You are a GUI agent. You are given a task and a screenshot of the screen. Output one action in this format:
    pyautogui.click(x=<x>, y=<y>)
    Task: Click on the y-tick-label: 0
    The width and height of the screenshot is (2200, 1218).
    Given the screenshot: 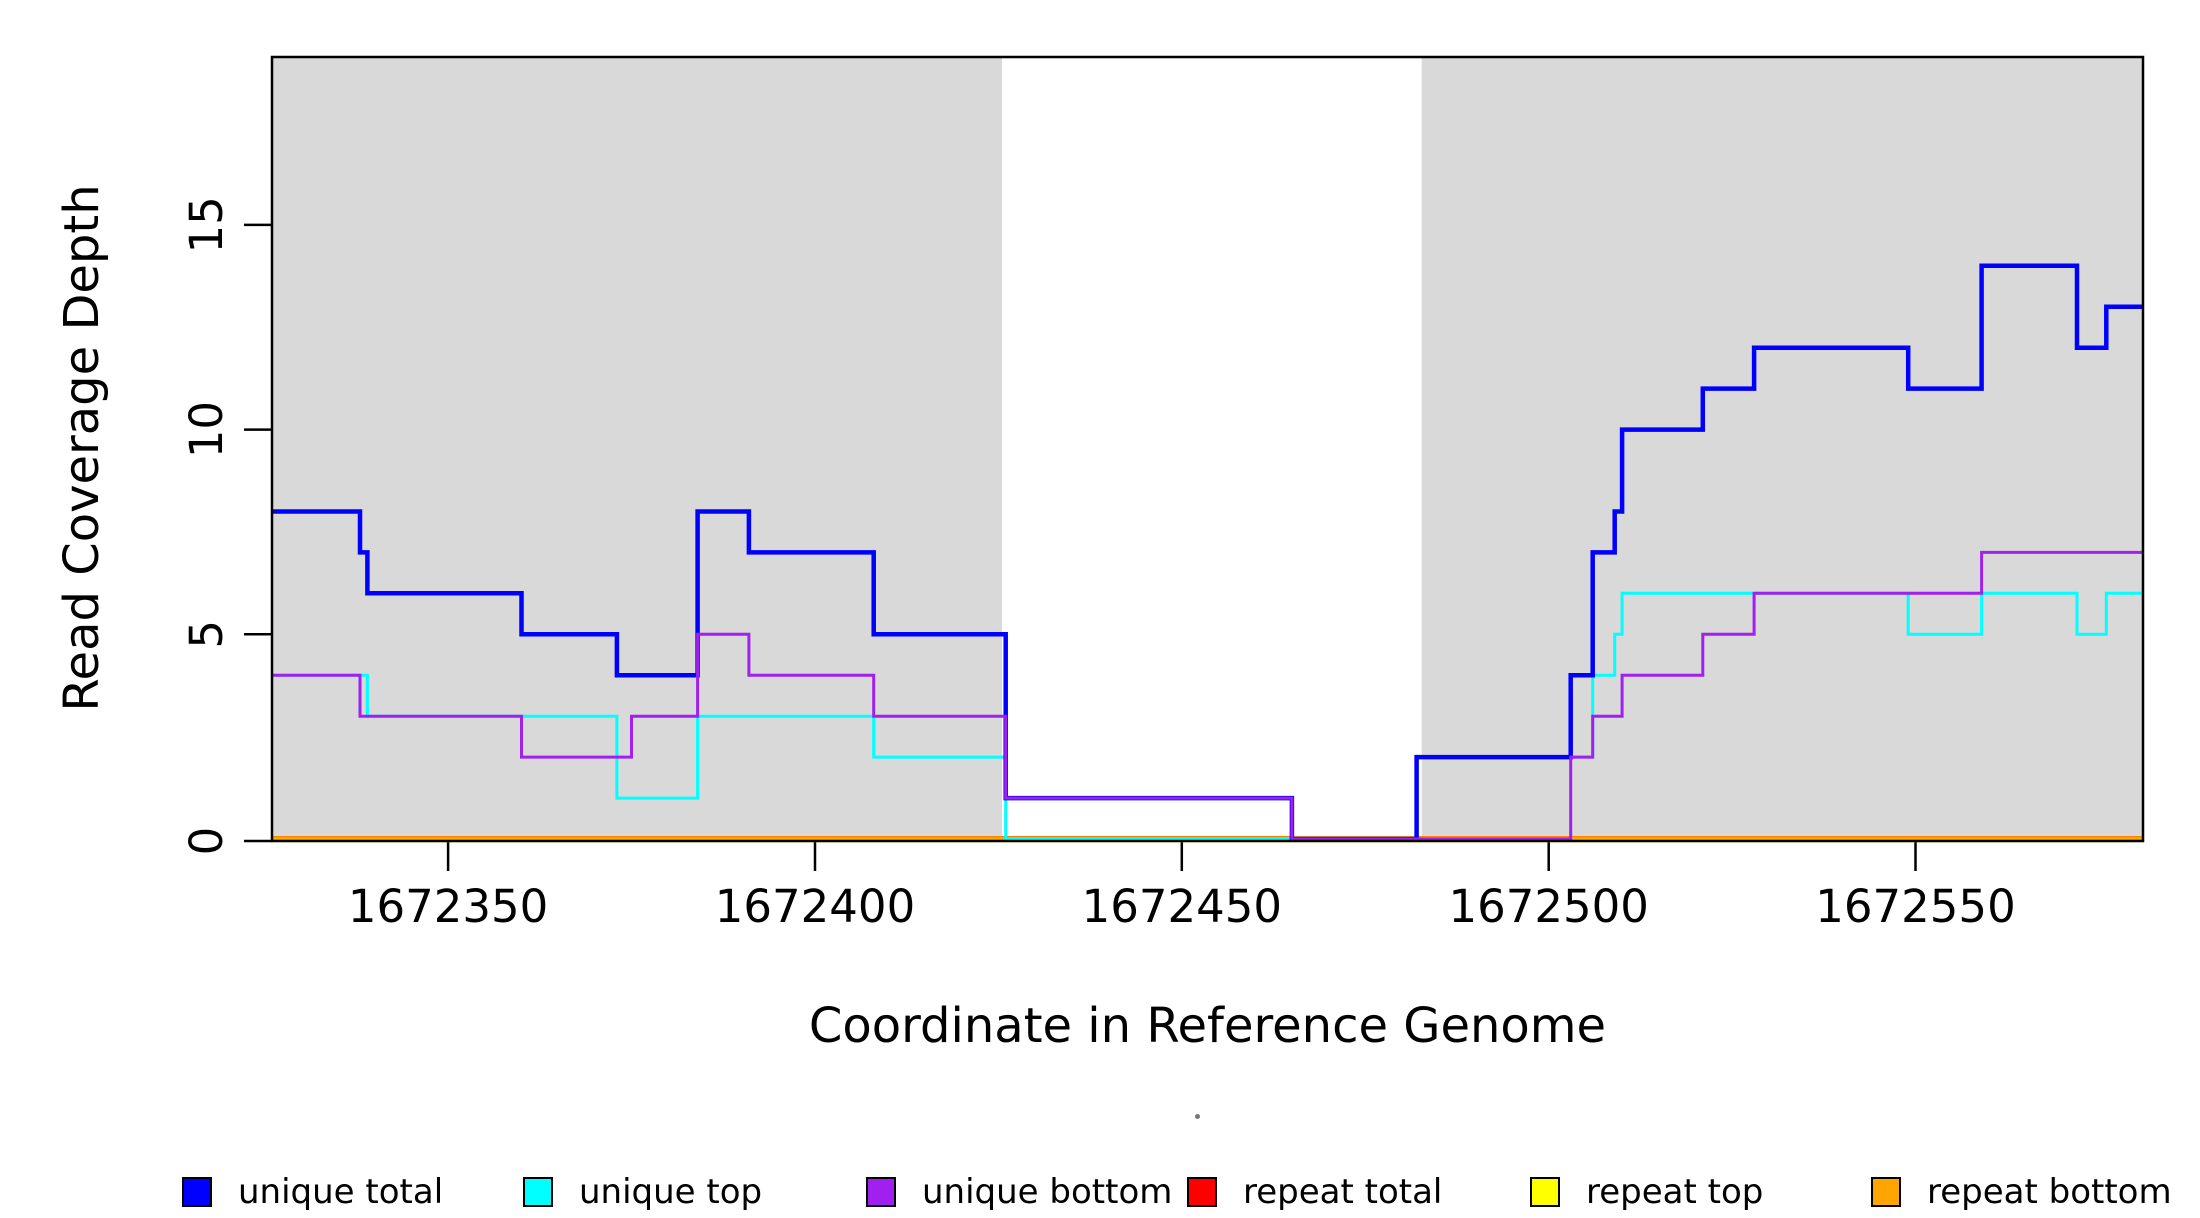 What is the action you would take?
    pyautogui.click(x=206, y=841)
    